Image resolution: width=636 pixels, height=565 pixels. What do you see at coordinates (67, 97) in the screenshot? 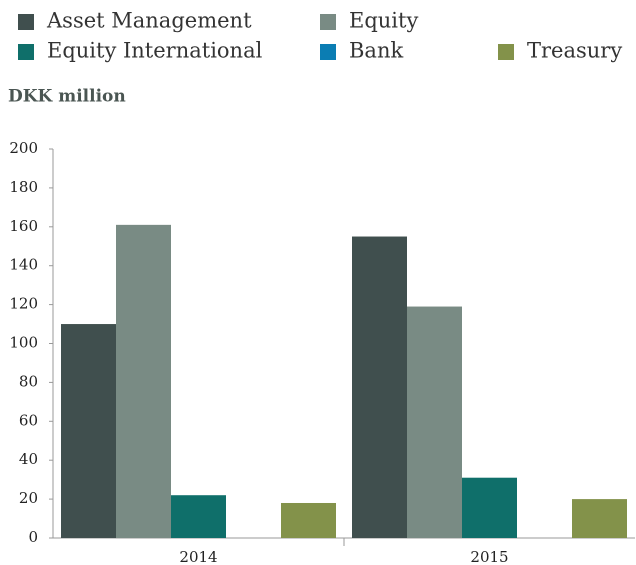
I see `y-axis-label: DKK million` at bounding box center [67, 97].